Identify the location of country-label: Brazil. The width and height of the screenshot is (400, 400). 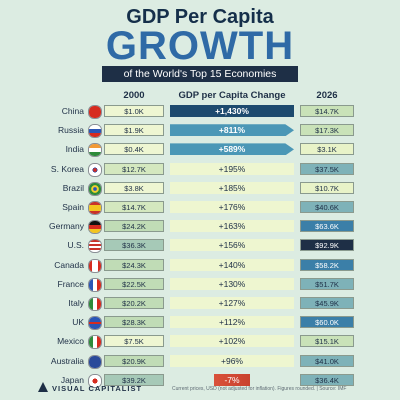
(73, 187).